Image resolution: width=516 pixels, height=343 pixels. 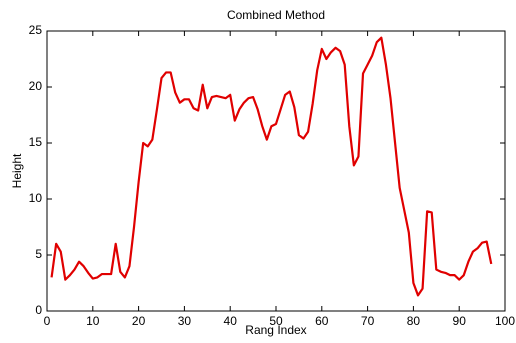 I want to click on x-tick-label: 90, so click(x=460, y=321).